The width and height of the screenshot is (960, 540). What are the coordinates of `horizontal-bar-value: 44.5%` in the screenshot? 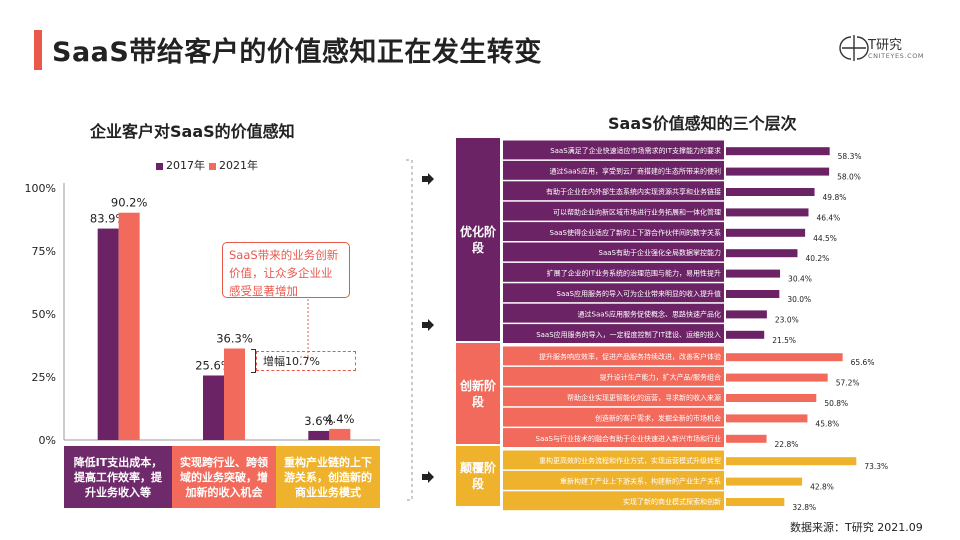 It's located at (825, 238).